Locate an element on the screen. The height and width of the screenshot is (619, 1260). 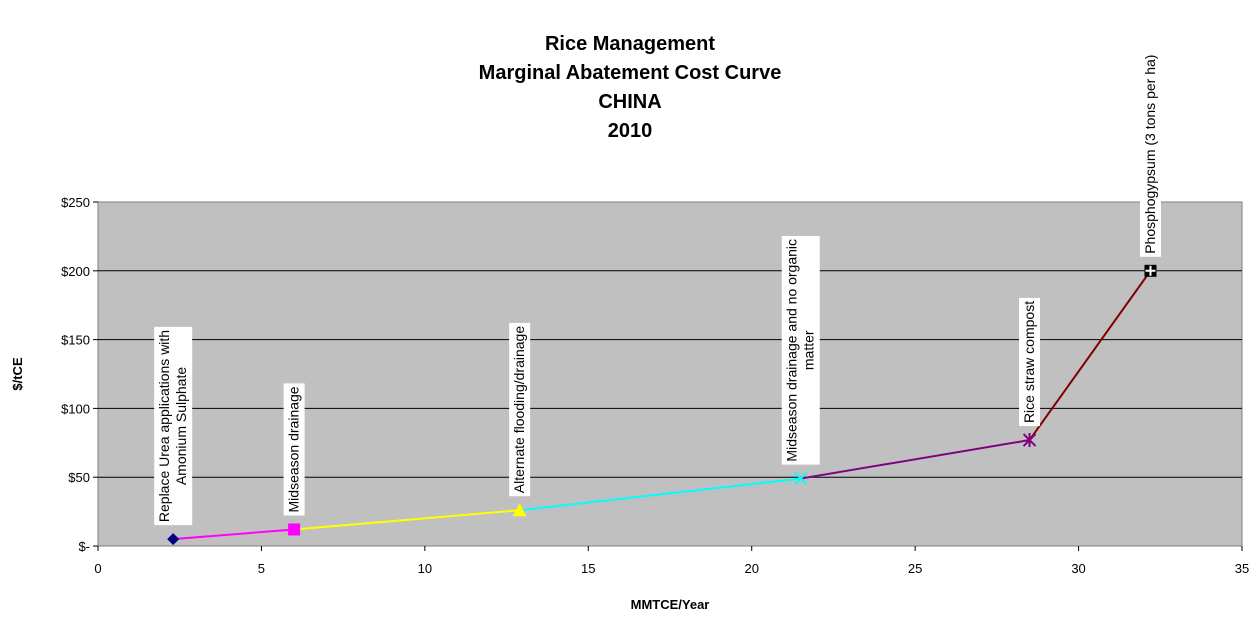
marker-square is located at coordinates (294, 529).